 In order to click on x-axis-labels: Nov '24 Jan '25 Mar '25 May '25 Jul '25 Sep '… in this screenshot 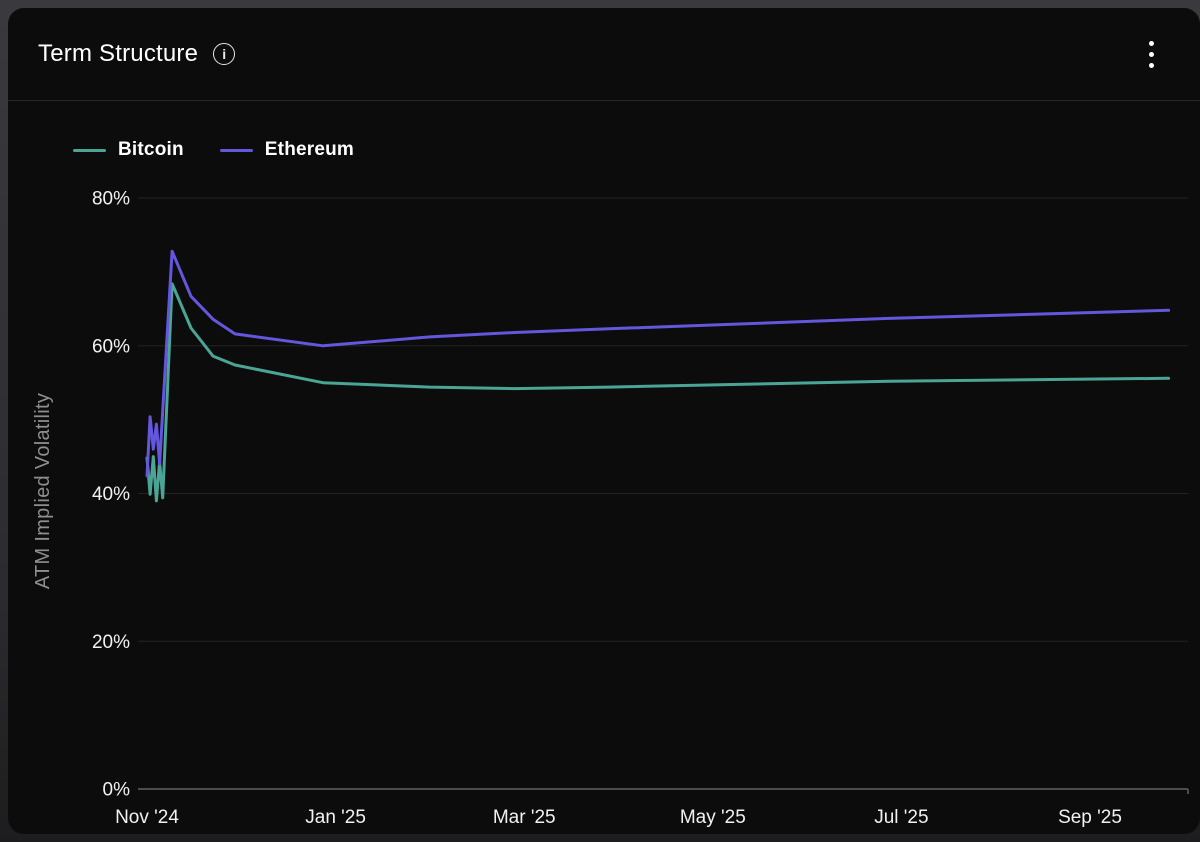, I will do `click(618, 817)`.